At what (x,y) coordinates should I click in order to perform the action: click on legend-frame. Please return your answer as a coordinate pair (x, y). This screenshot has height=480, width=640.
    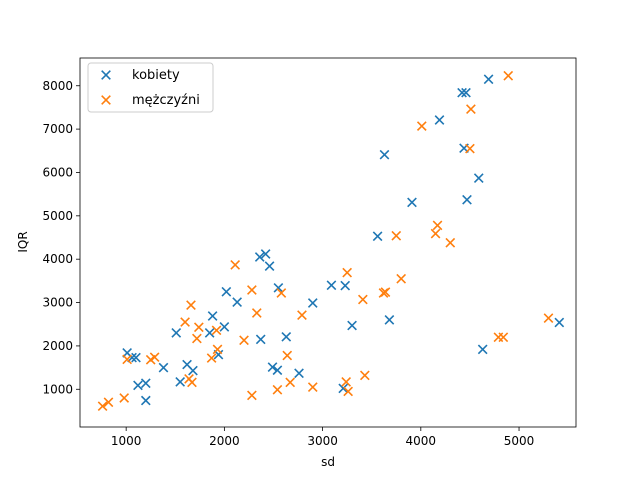
    Looking at the image, I should click on (150, 87).